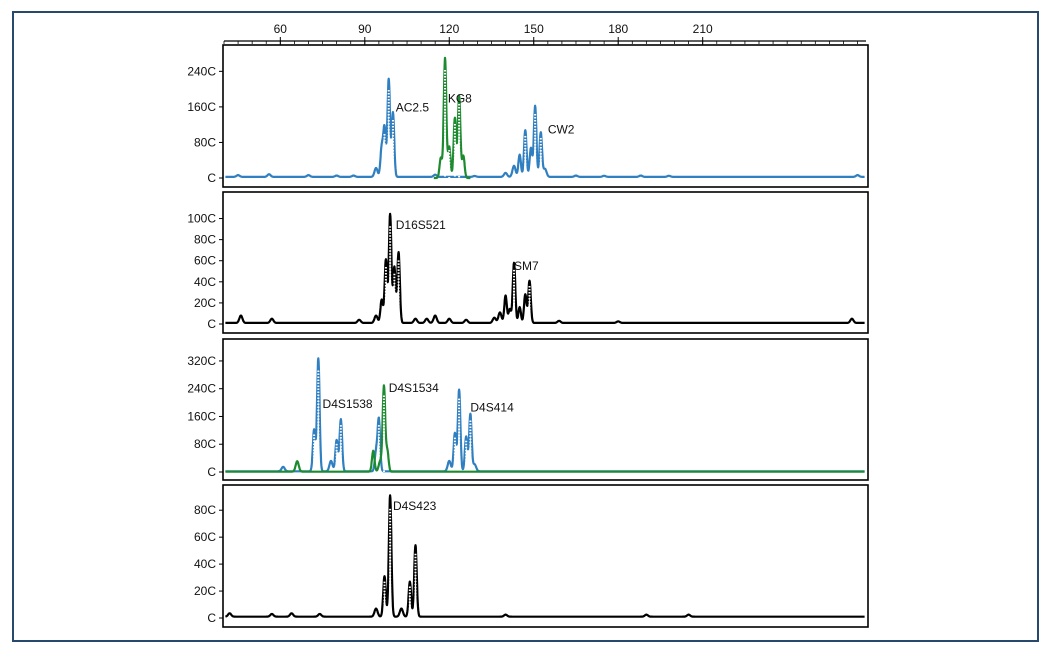 The image size is (1055, 657). Describe the element at coordinates (415, 506) in the screenshot. I see `allele-label: D4S423` at that location.